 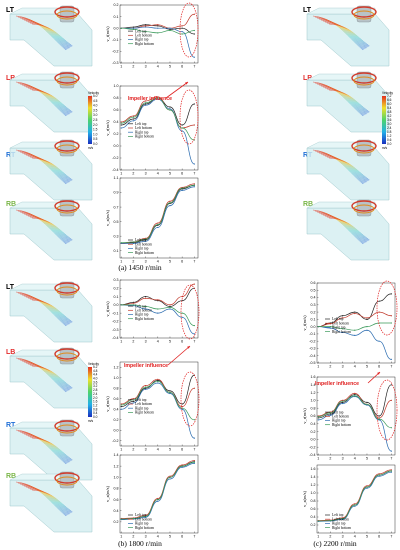 I want to click on y-tick-label: 0.7, so click(x=116, y=207).